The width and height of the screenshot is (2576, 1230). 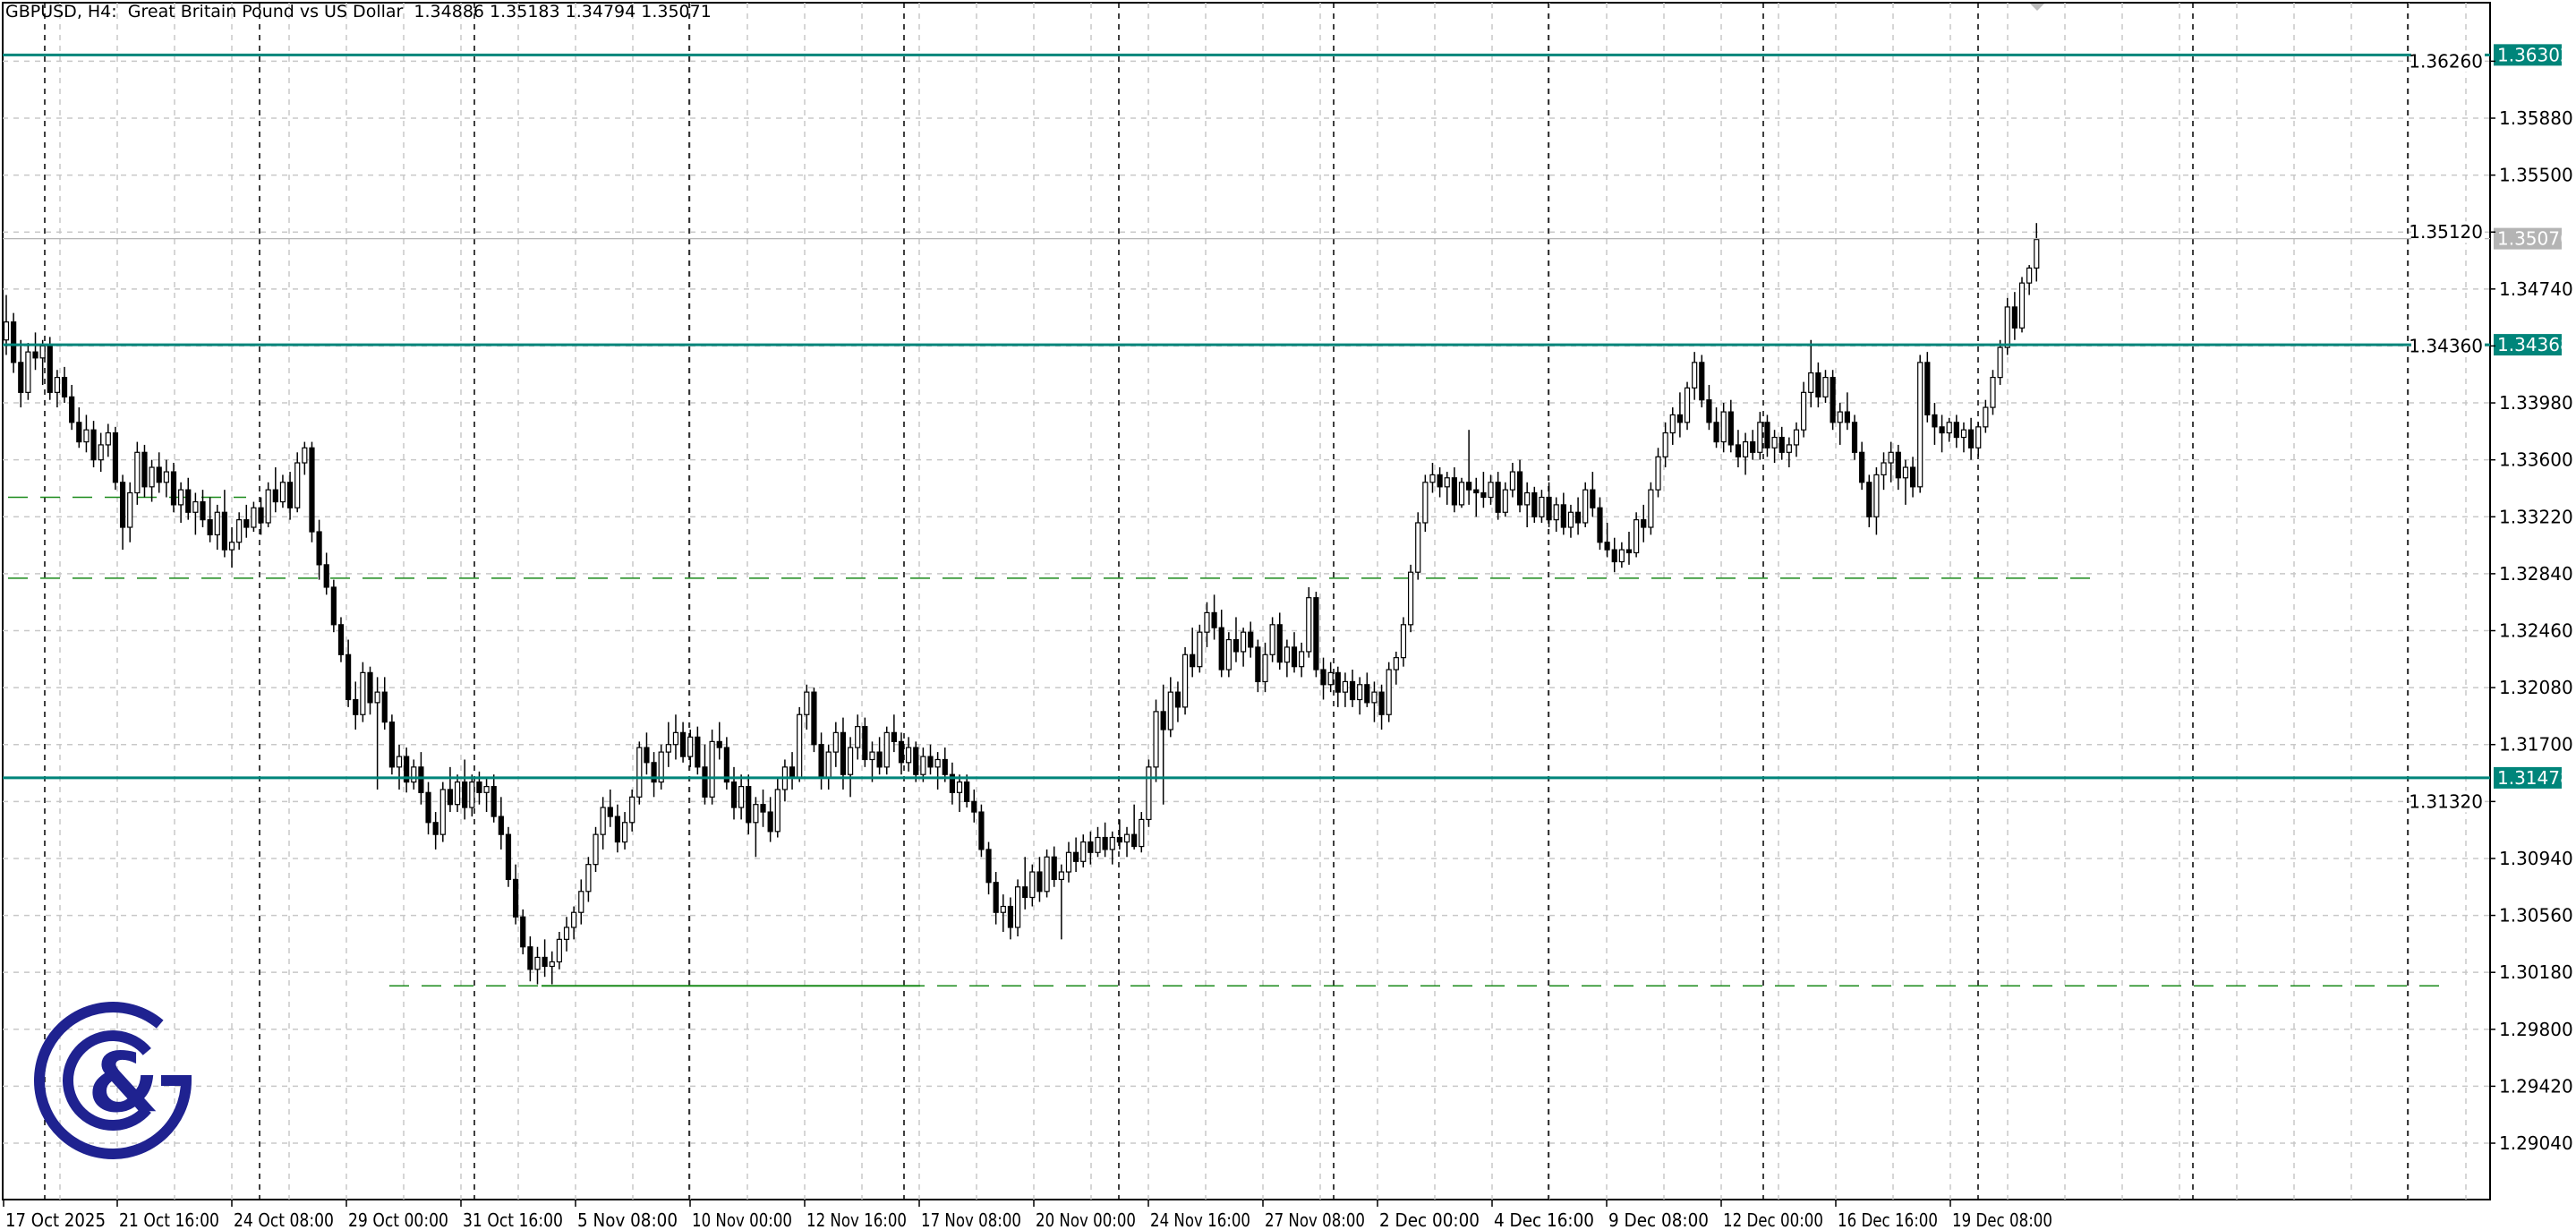 What do you see at coordinates (563, 11) in the screenshot?
I see `ohlc-values: 1.34886 1.35183 1.34794 1.35071` at bounding box center [563, 11].